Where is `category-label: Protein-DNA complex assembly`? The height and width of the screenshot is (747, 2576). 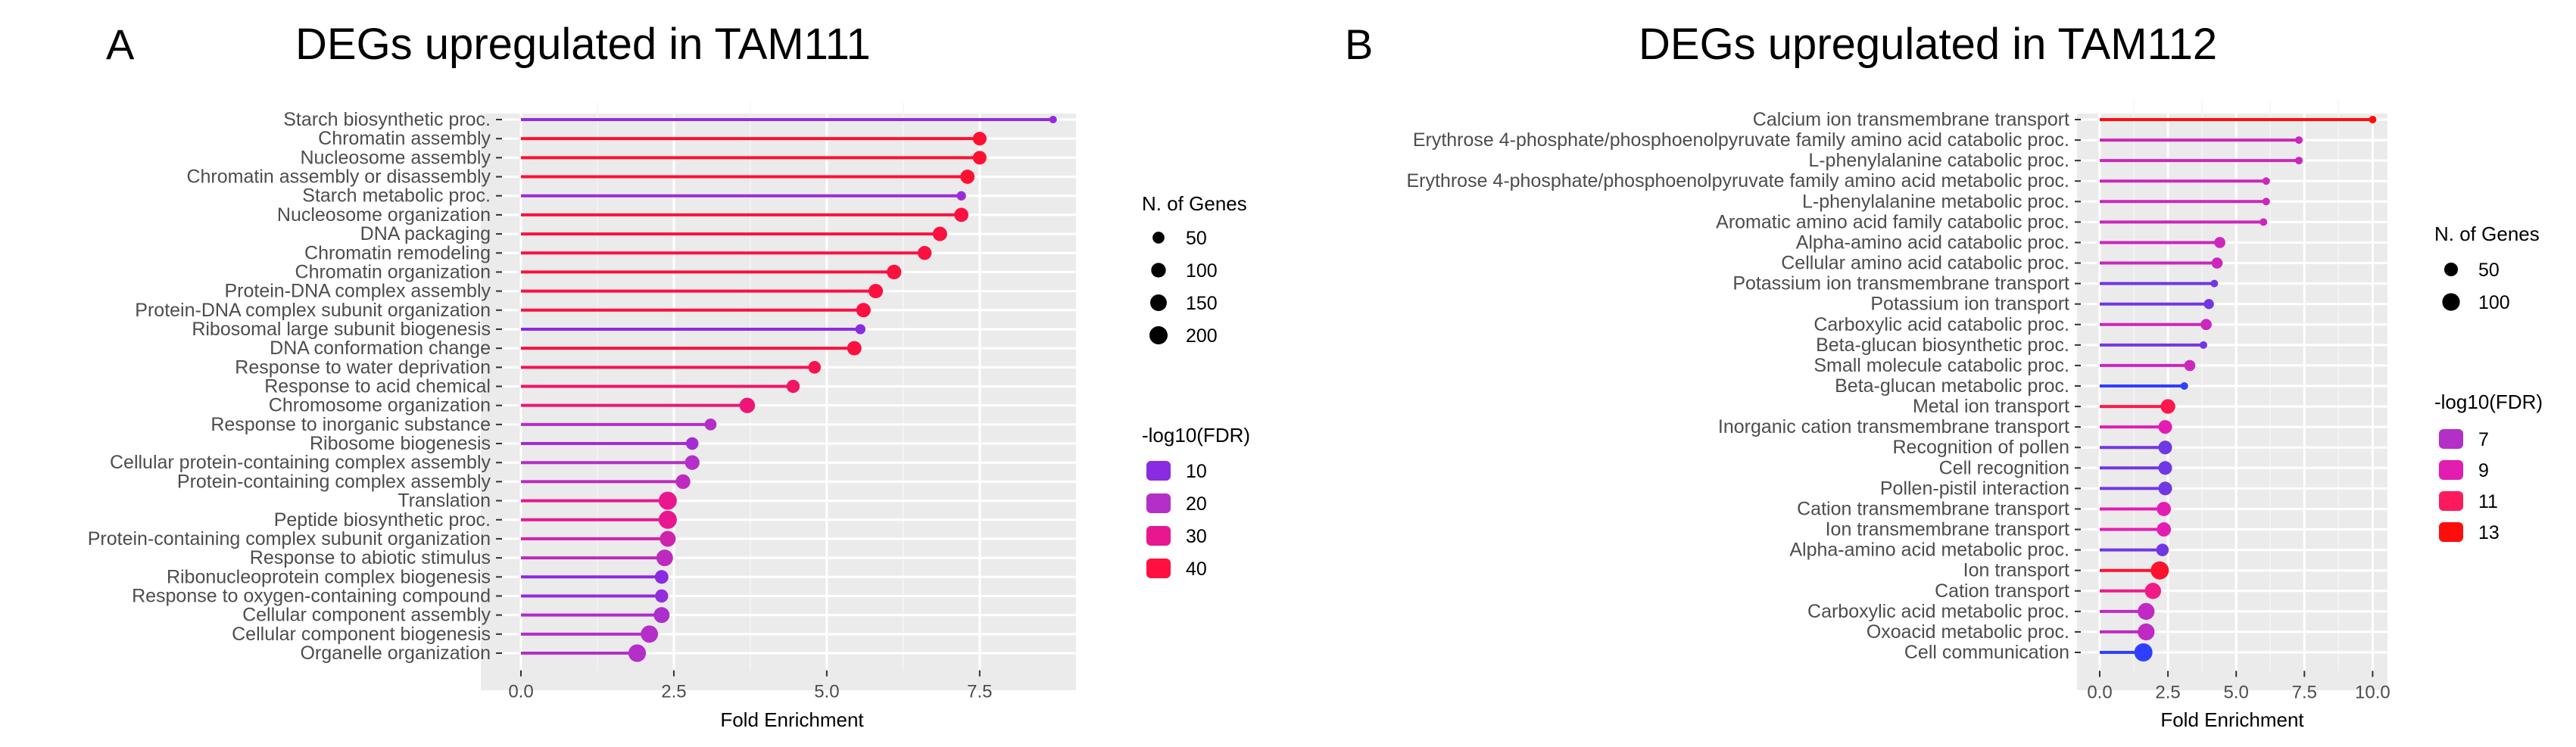 category-label: Protein-DNA complex assembly is located at coordinates (357, 291).